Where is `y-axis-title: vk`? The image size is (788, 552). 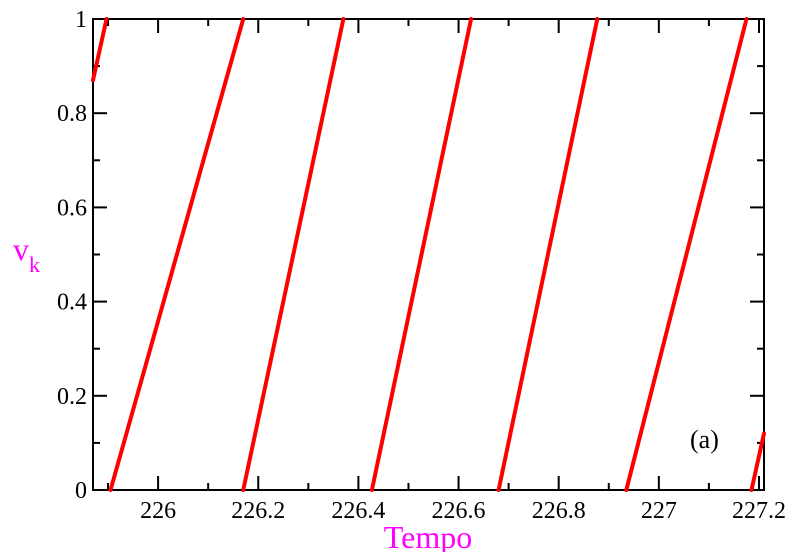
y-axis-title: vk is located at coordinates (26, 254).